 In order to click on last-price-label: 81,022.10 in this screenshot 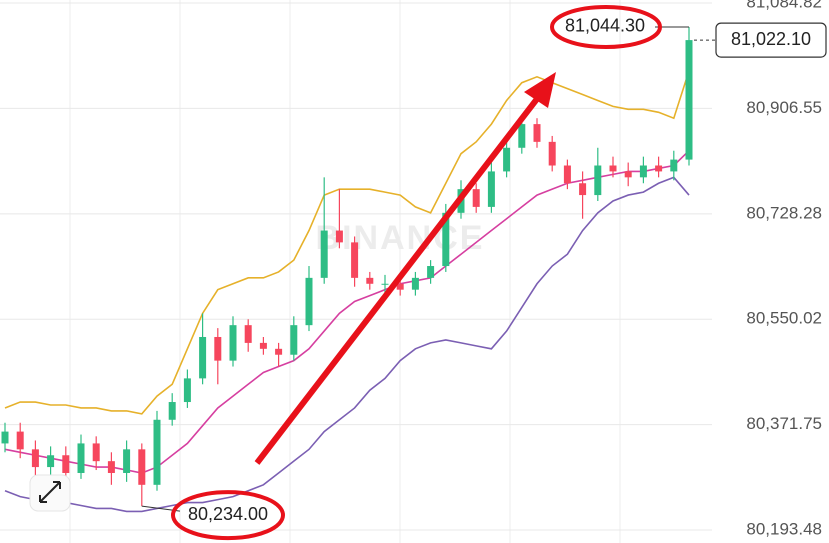, I will do `click(771, 39)`.